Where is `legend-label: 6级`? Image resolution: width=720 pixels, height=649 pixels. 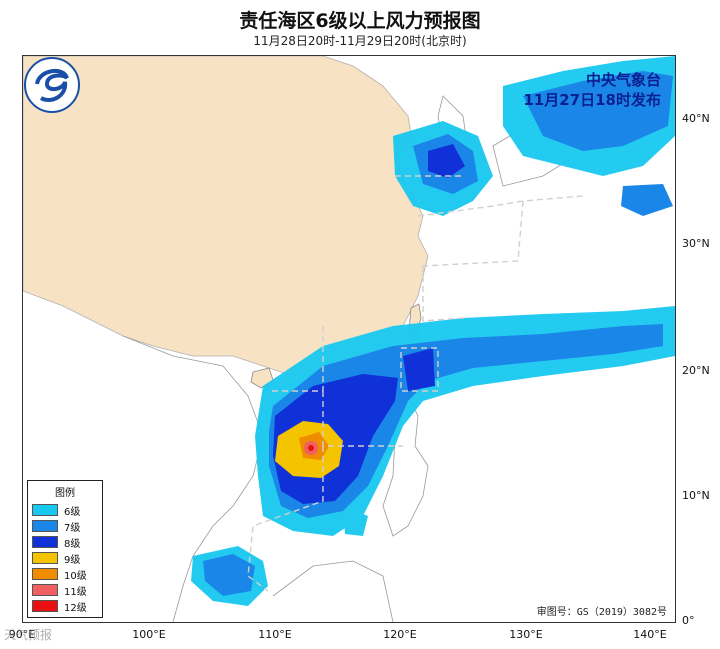 legend-label: 6级 is located at coordinates (72, 512).